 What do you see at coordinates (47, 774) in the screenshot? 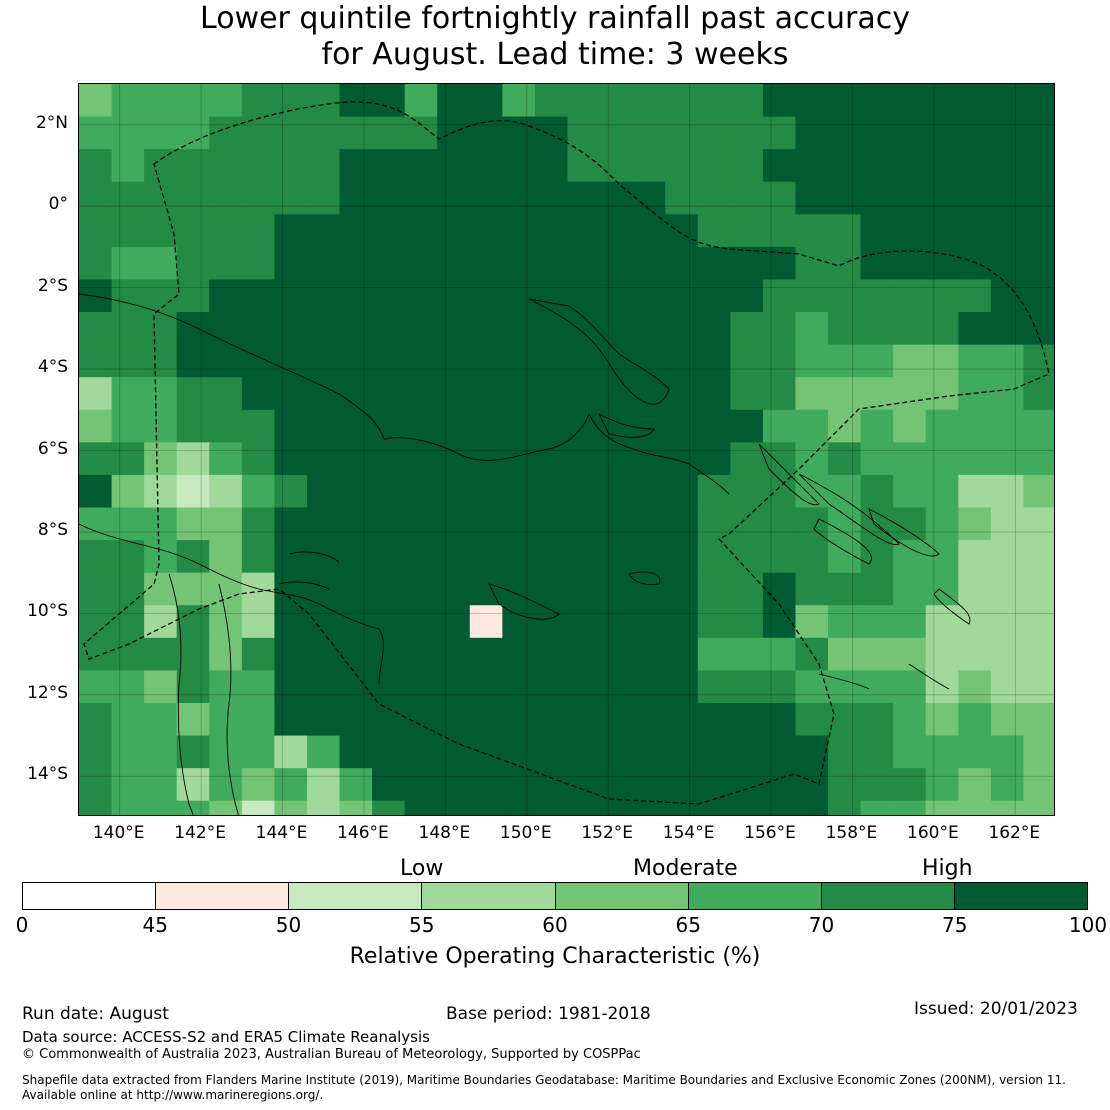
I see `latitude-label: 14°S` at bounding box center [47, 774].